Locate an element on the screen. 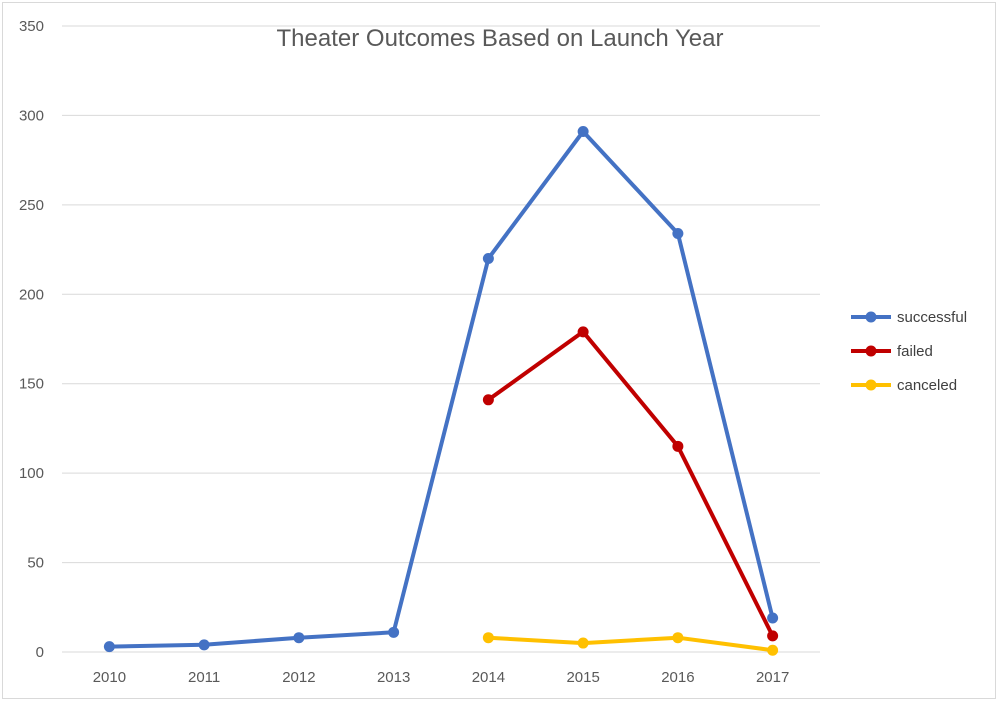 The image size is (999, 702). data-point-successful-2012 is located at coordinates (299, 638).